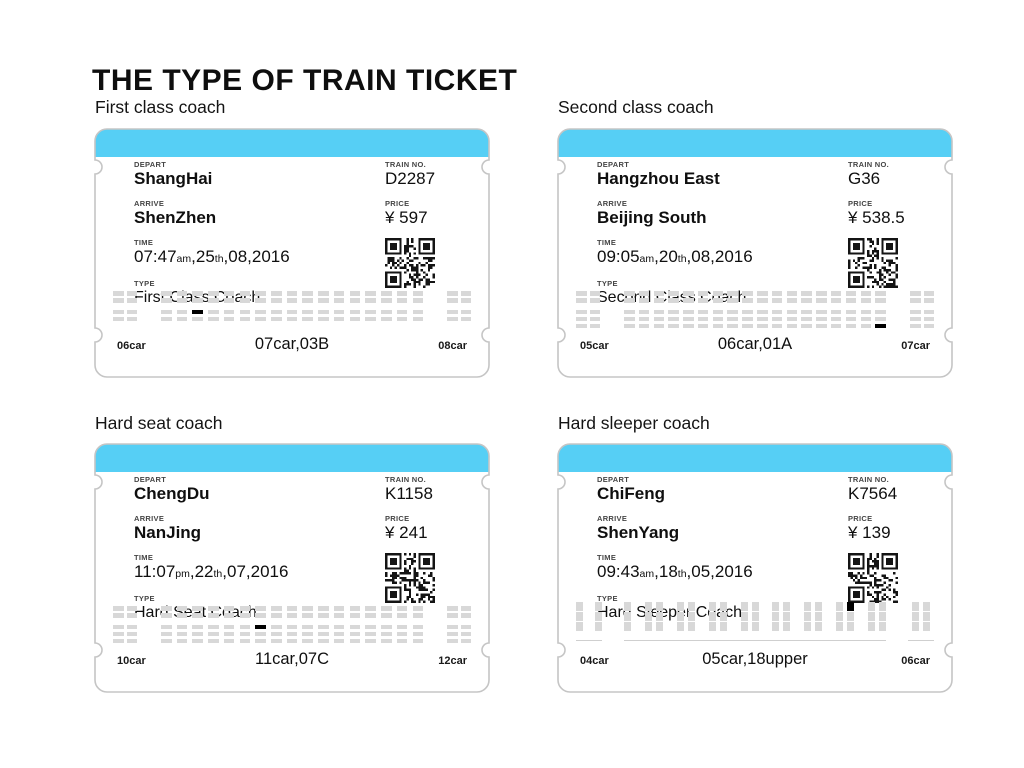 Image resolution: width=1024 pixels, height=768 pixels. I want to click on seat-position-label: 11car,07C, so click(292, 659).